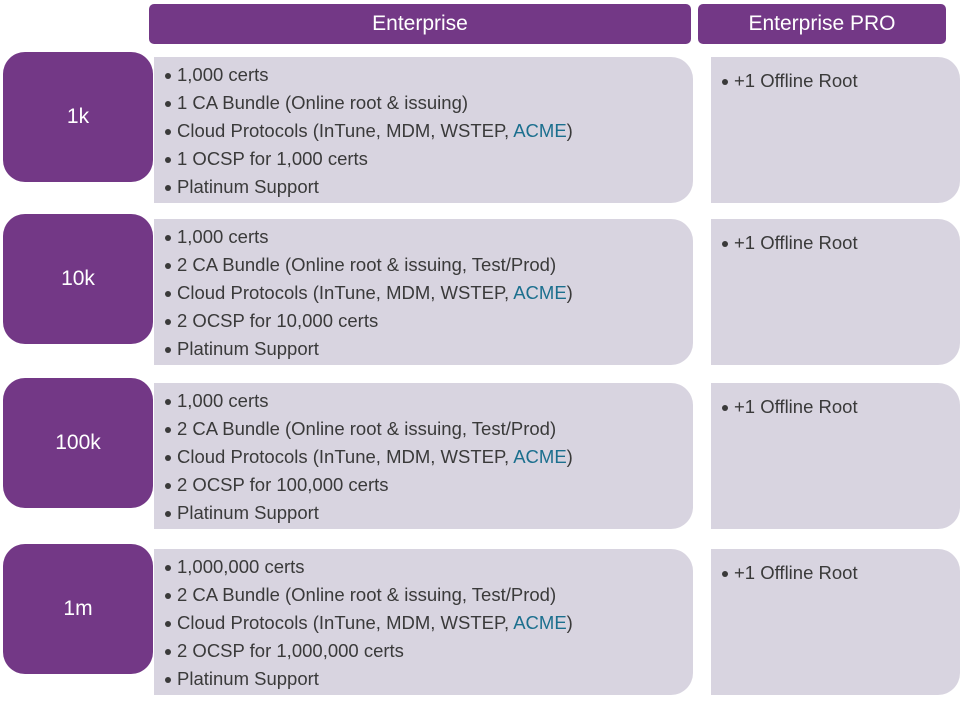 The image size is (960, 705). Describe the element at coordinates (428, 567) in the screenshot. I see `feature-certs: 1,000,000 certs` at that location.